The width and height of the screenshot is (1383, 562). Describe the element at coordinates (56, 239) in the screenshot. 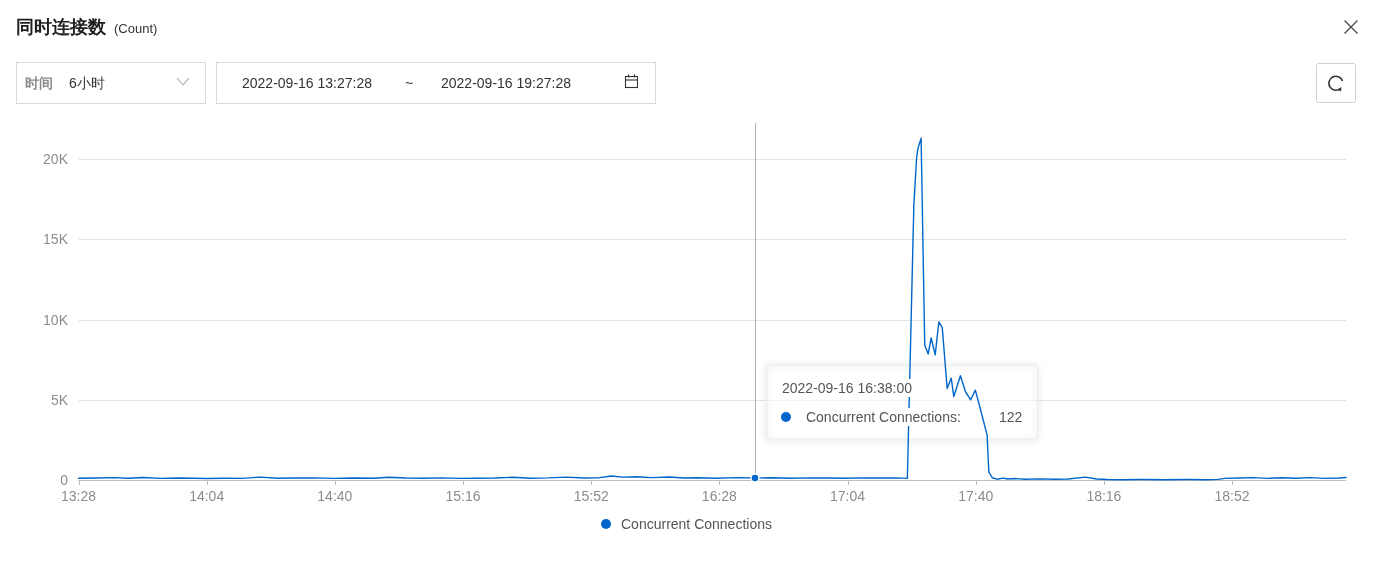

I see `y-tick-label: 15K` at that location.